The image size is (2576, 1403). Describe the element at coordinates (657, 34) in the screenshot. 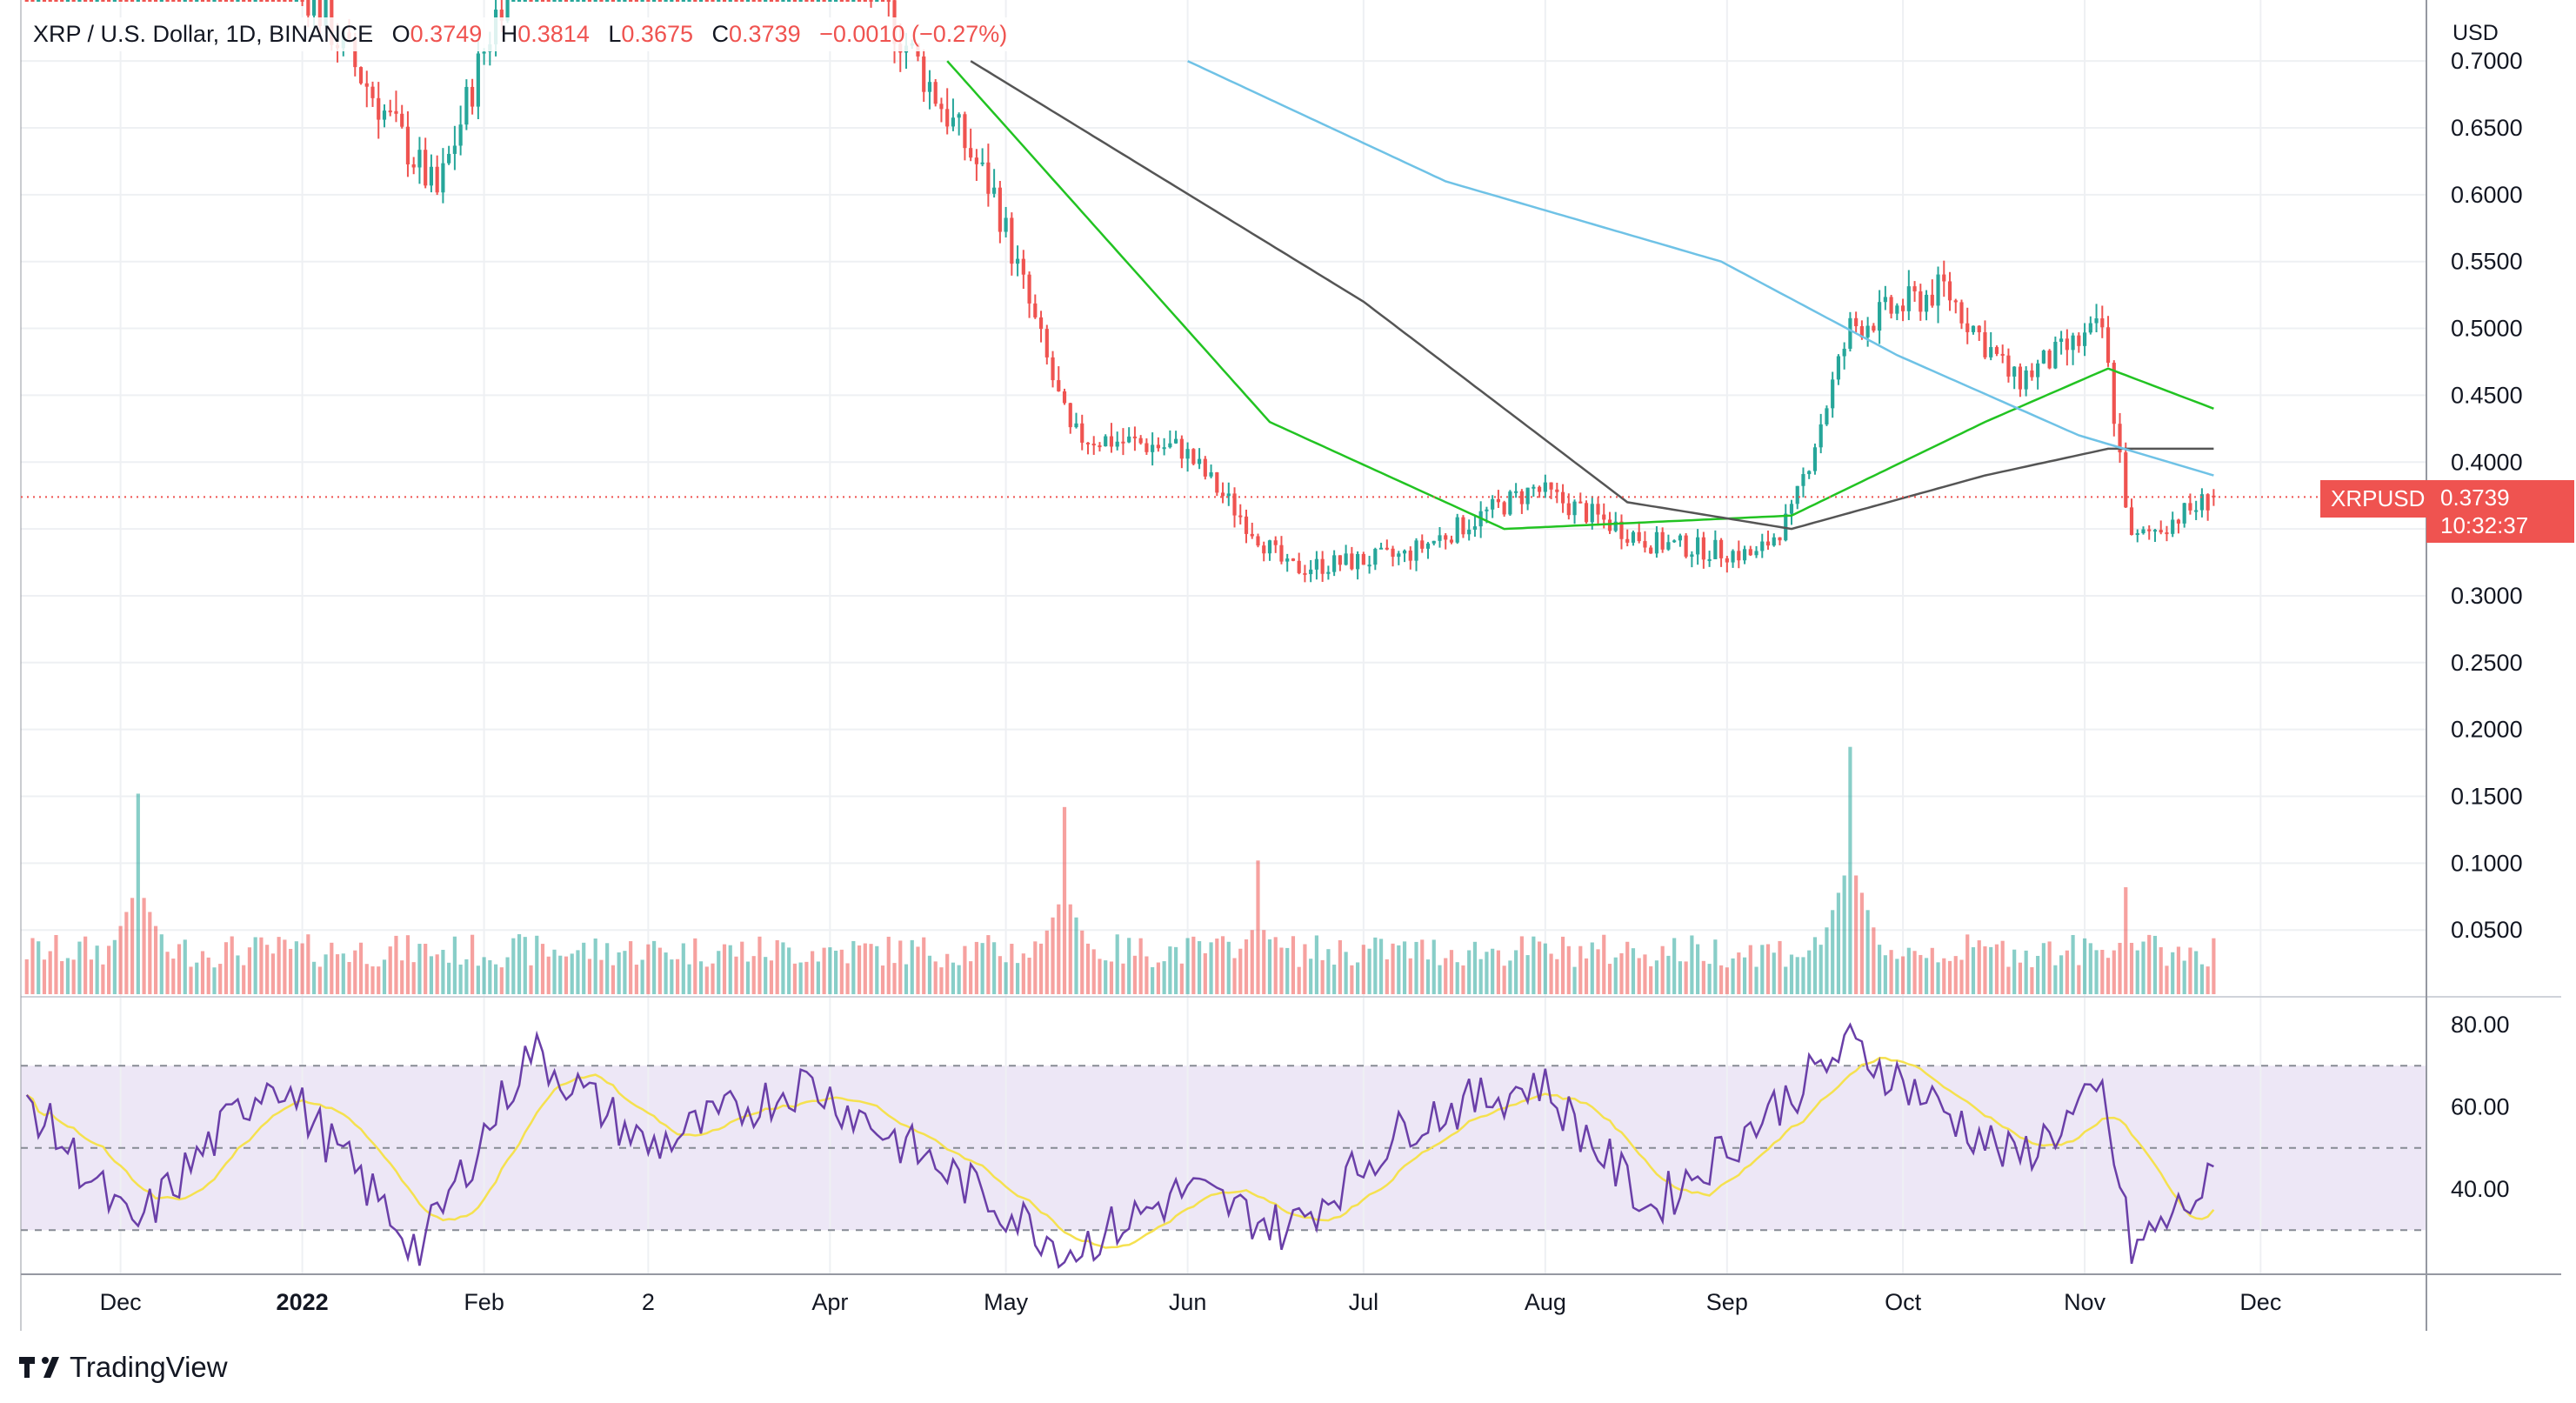

I see `low-value: 0.3675` at that location.